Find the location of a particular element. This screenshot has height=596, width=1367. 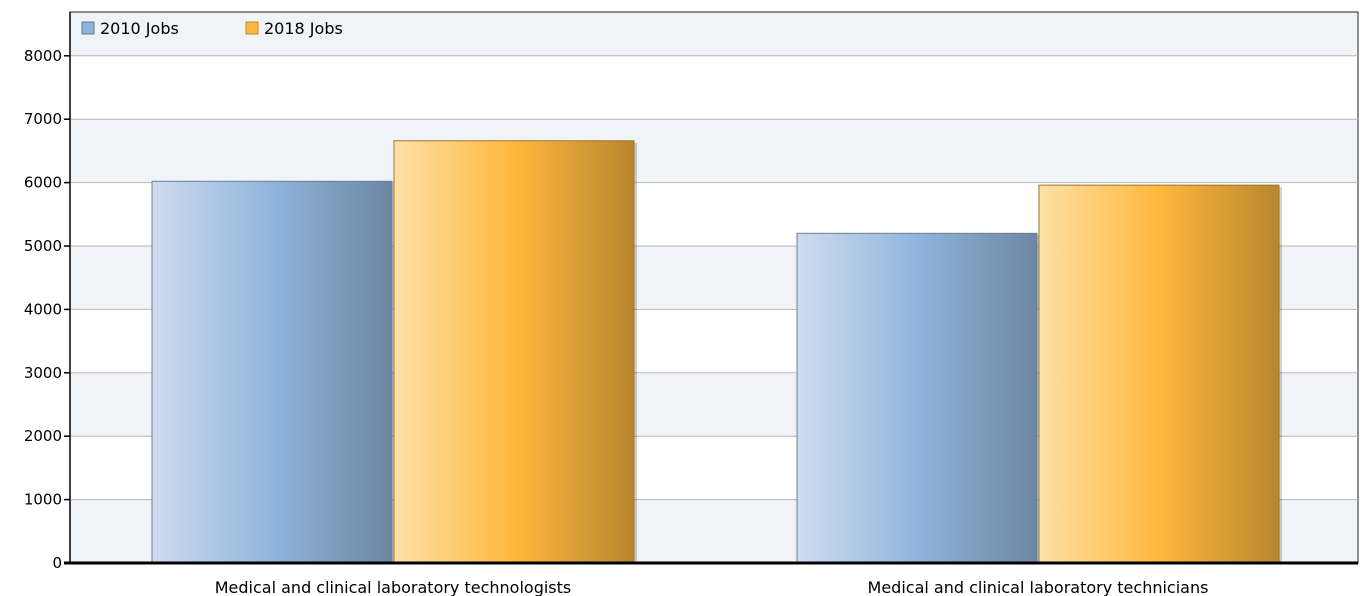

y-tick-label: 6000 is located at coordinates (43, 183).